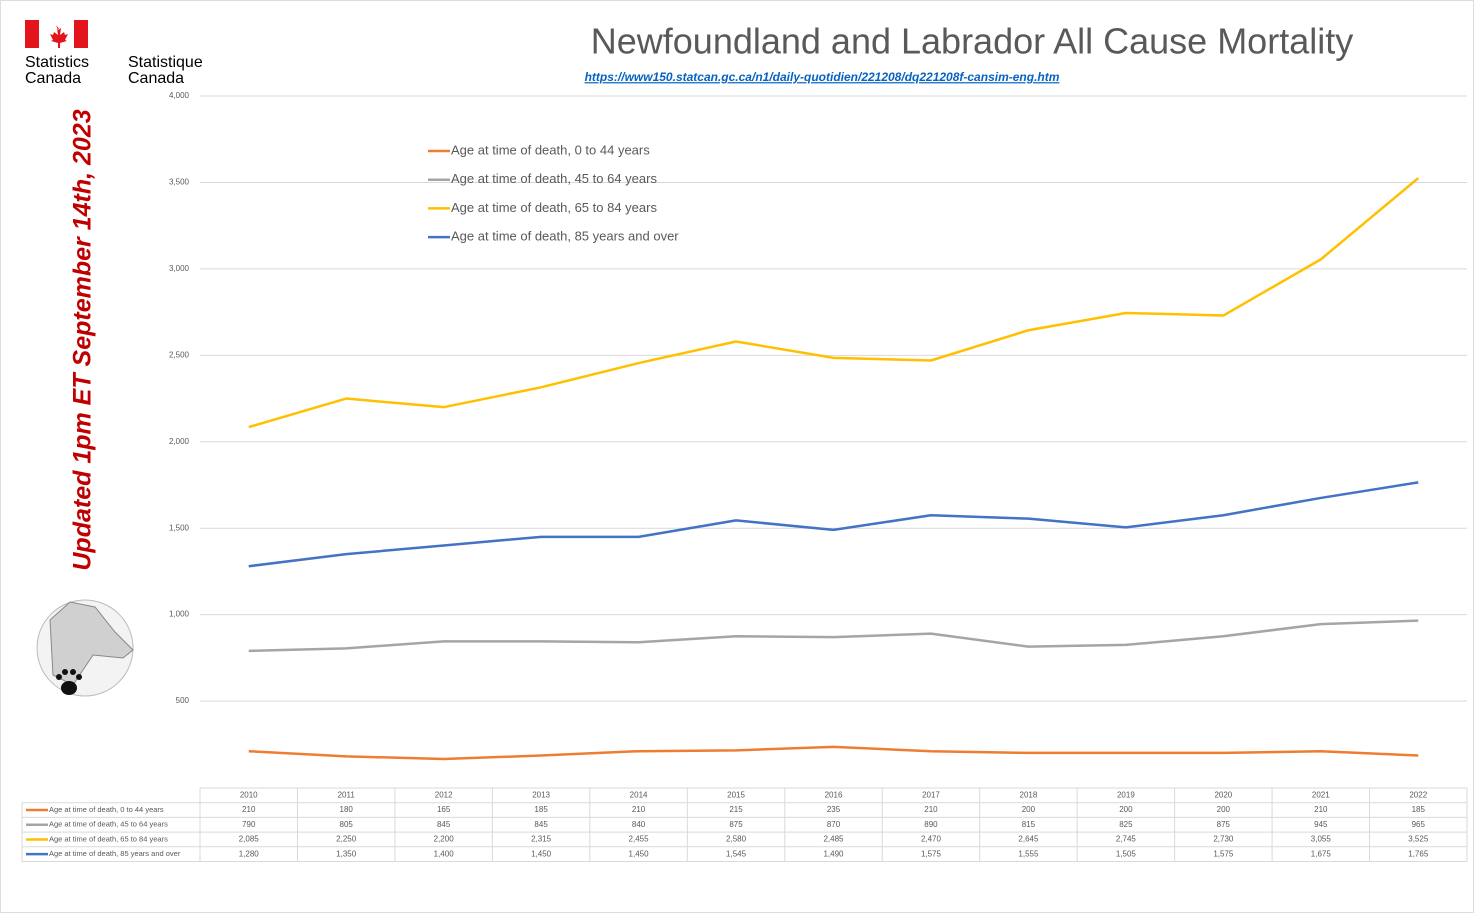  Describe the element at coordinates (444, 853) in the screenshot. I see `table-value: 1,400` at that location.